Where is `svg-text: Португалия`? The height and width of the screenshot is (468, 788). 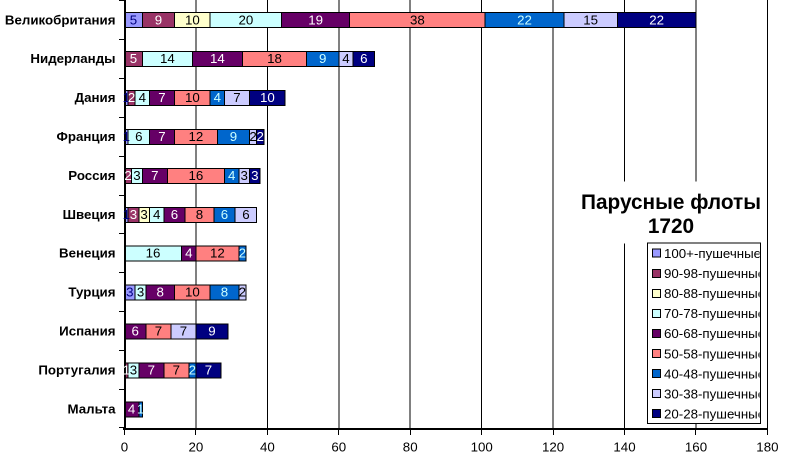
svg-text: Португалия is located at coordinates (76, 369).